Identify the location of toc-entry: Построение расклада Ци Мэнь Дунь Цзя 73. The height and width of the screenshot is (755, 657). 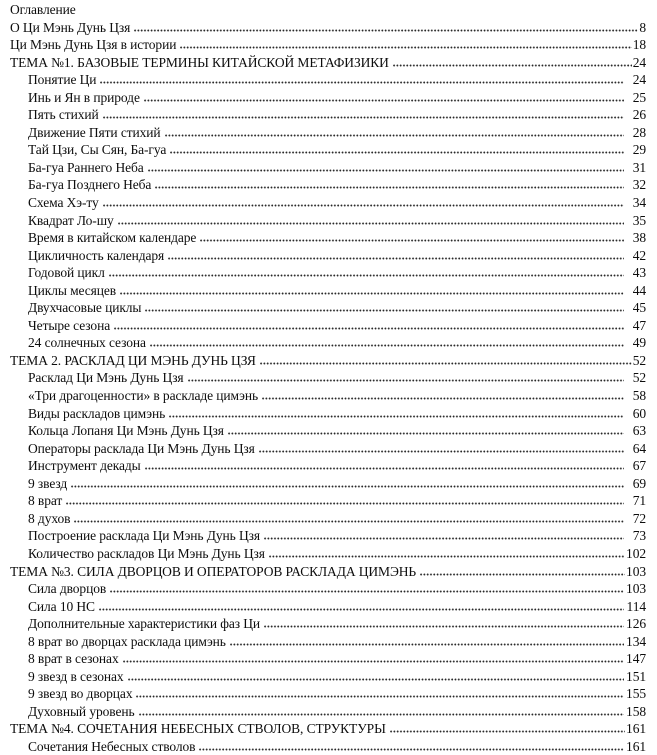
(328, 536).